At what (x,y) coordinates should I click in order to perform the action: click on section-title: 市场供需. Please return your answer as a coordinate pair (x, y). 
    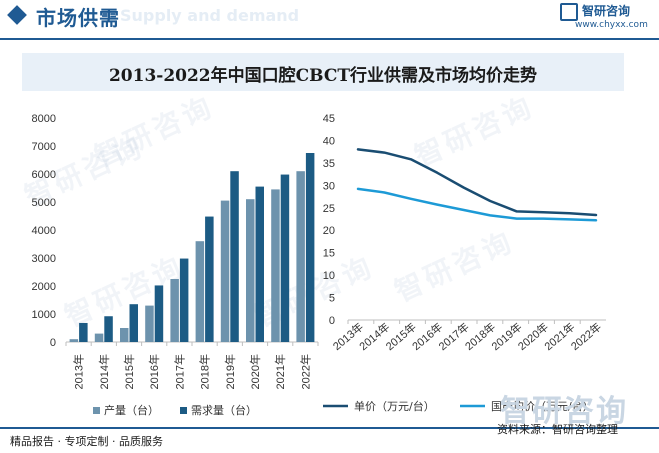
    Looking at the image, I should click on (78, 18).